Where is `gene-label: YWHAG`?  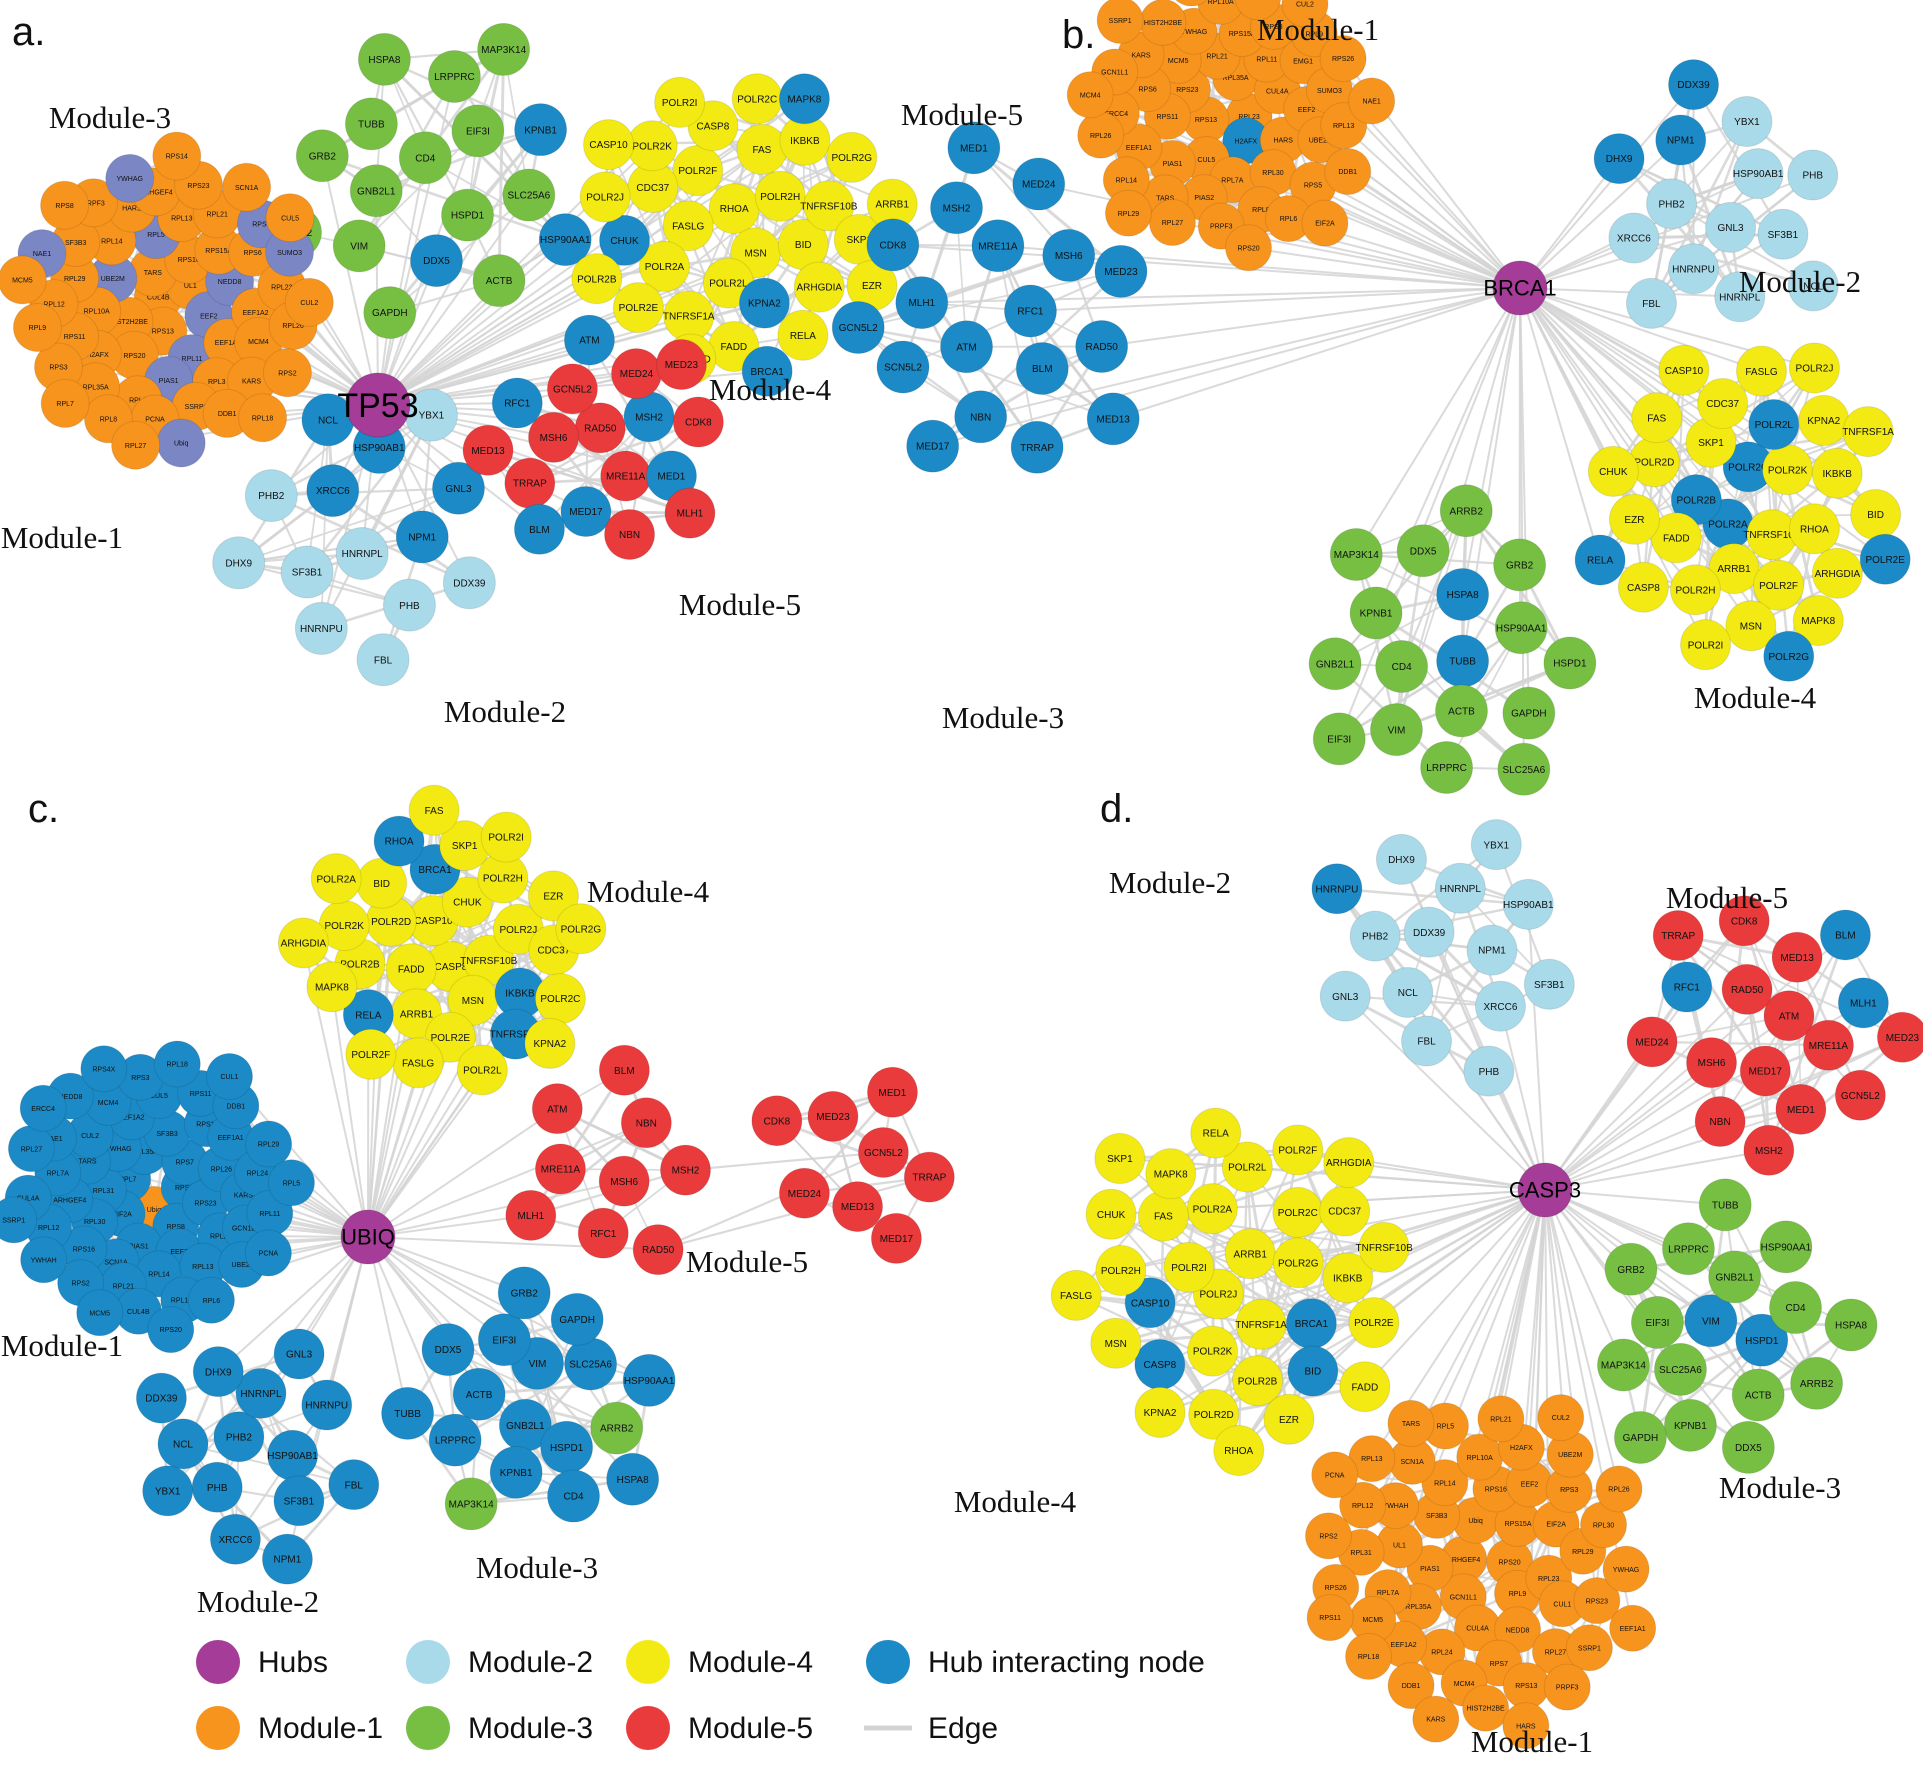 gene-label: YWHAG is located at coordinates (1194, 32).